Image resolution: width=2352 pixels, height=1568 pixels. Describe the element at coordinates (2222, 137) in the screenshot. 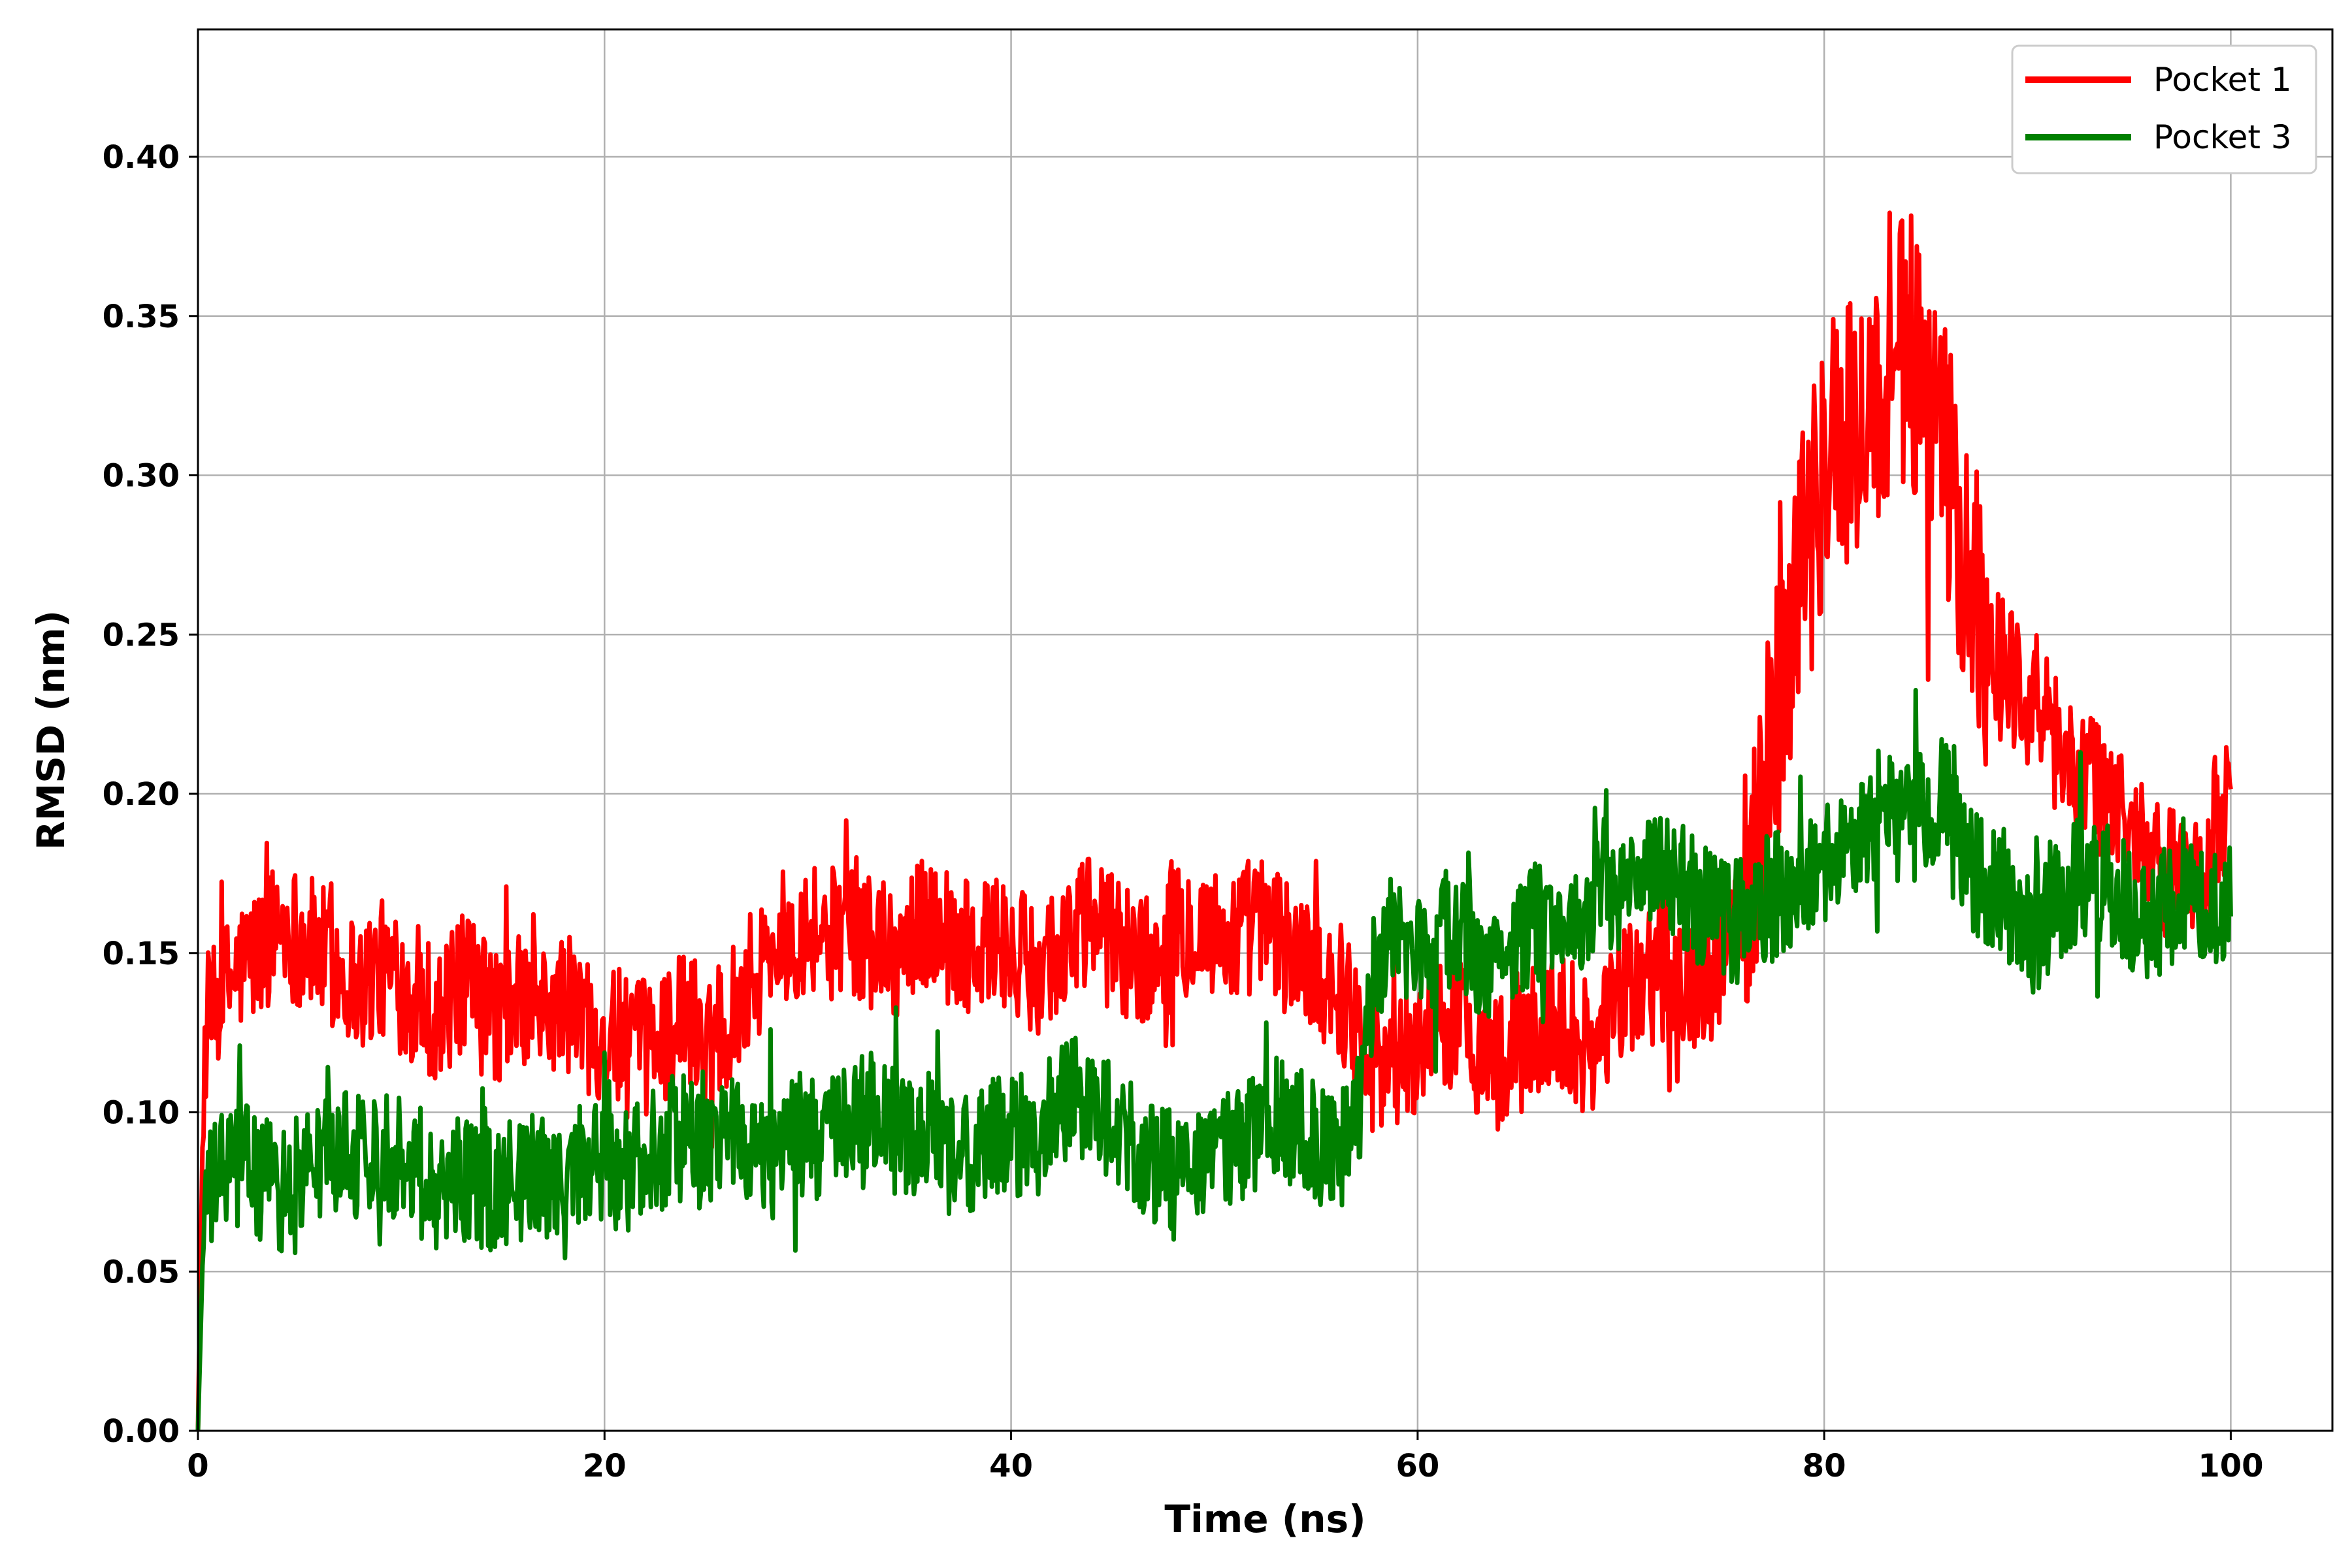

I see `legend-label-2: Pocket 3` at that location.